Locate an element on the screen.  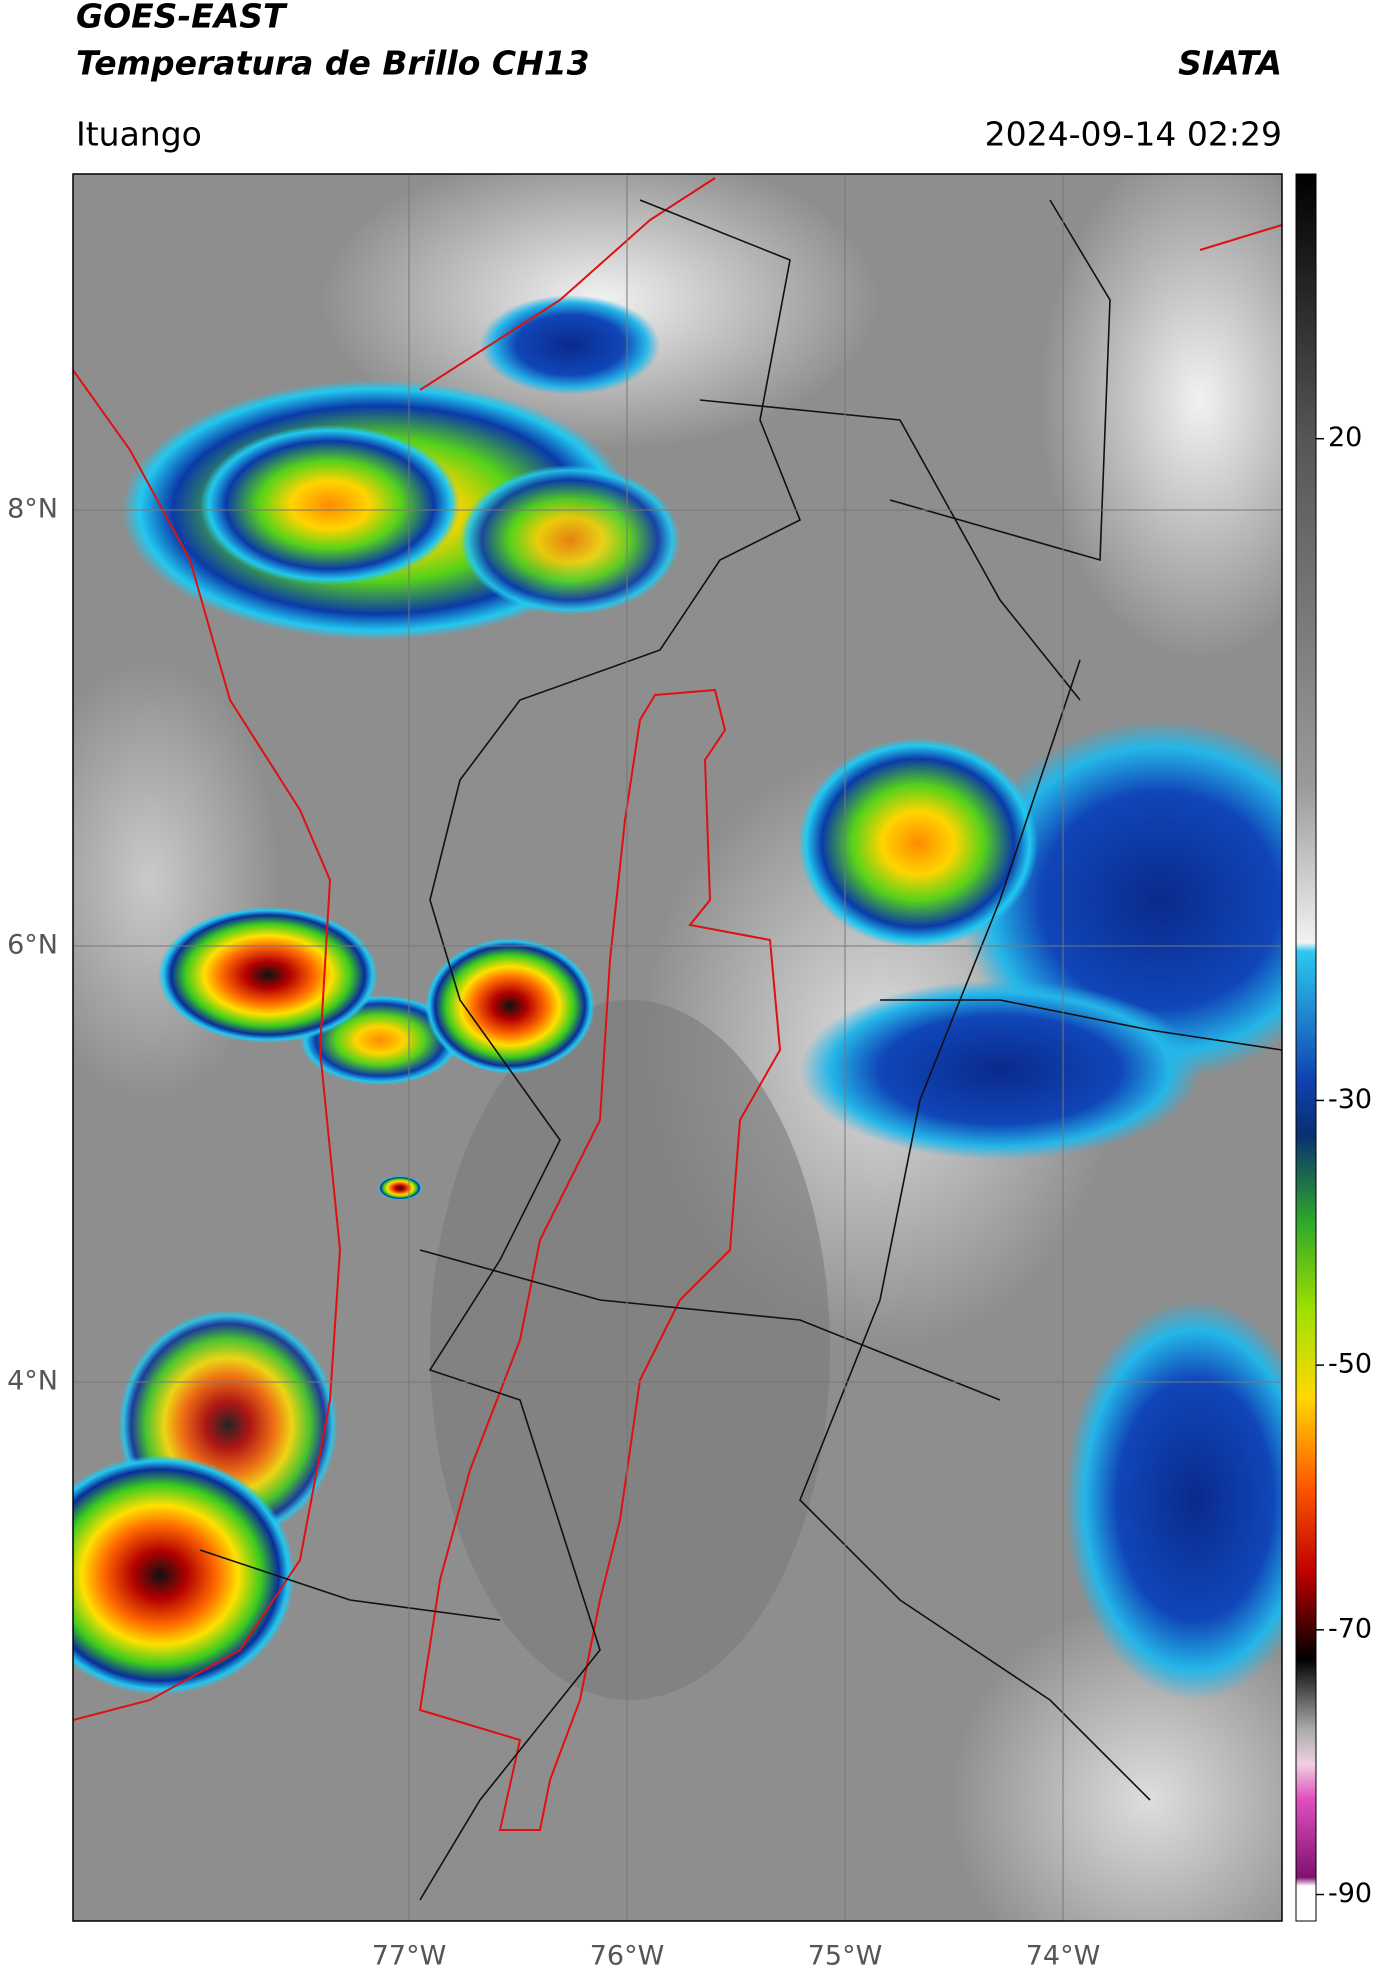
dark-area is located at coordinates (630, 1350).